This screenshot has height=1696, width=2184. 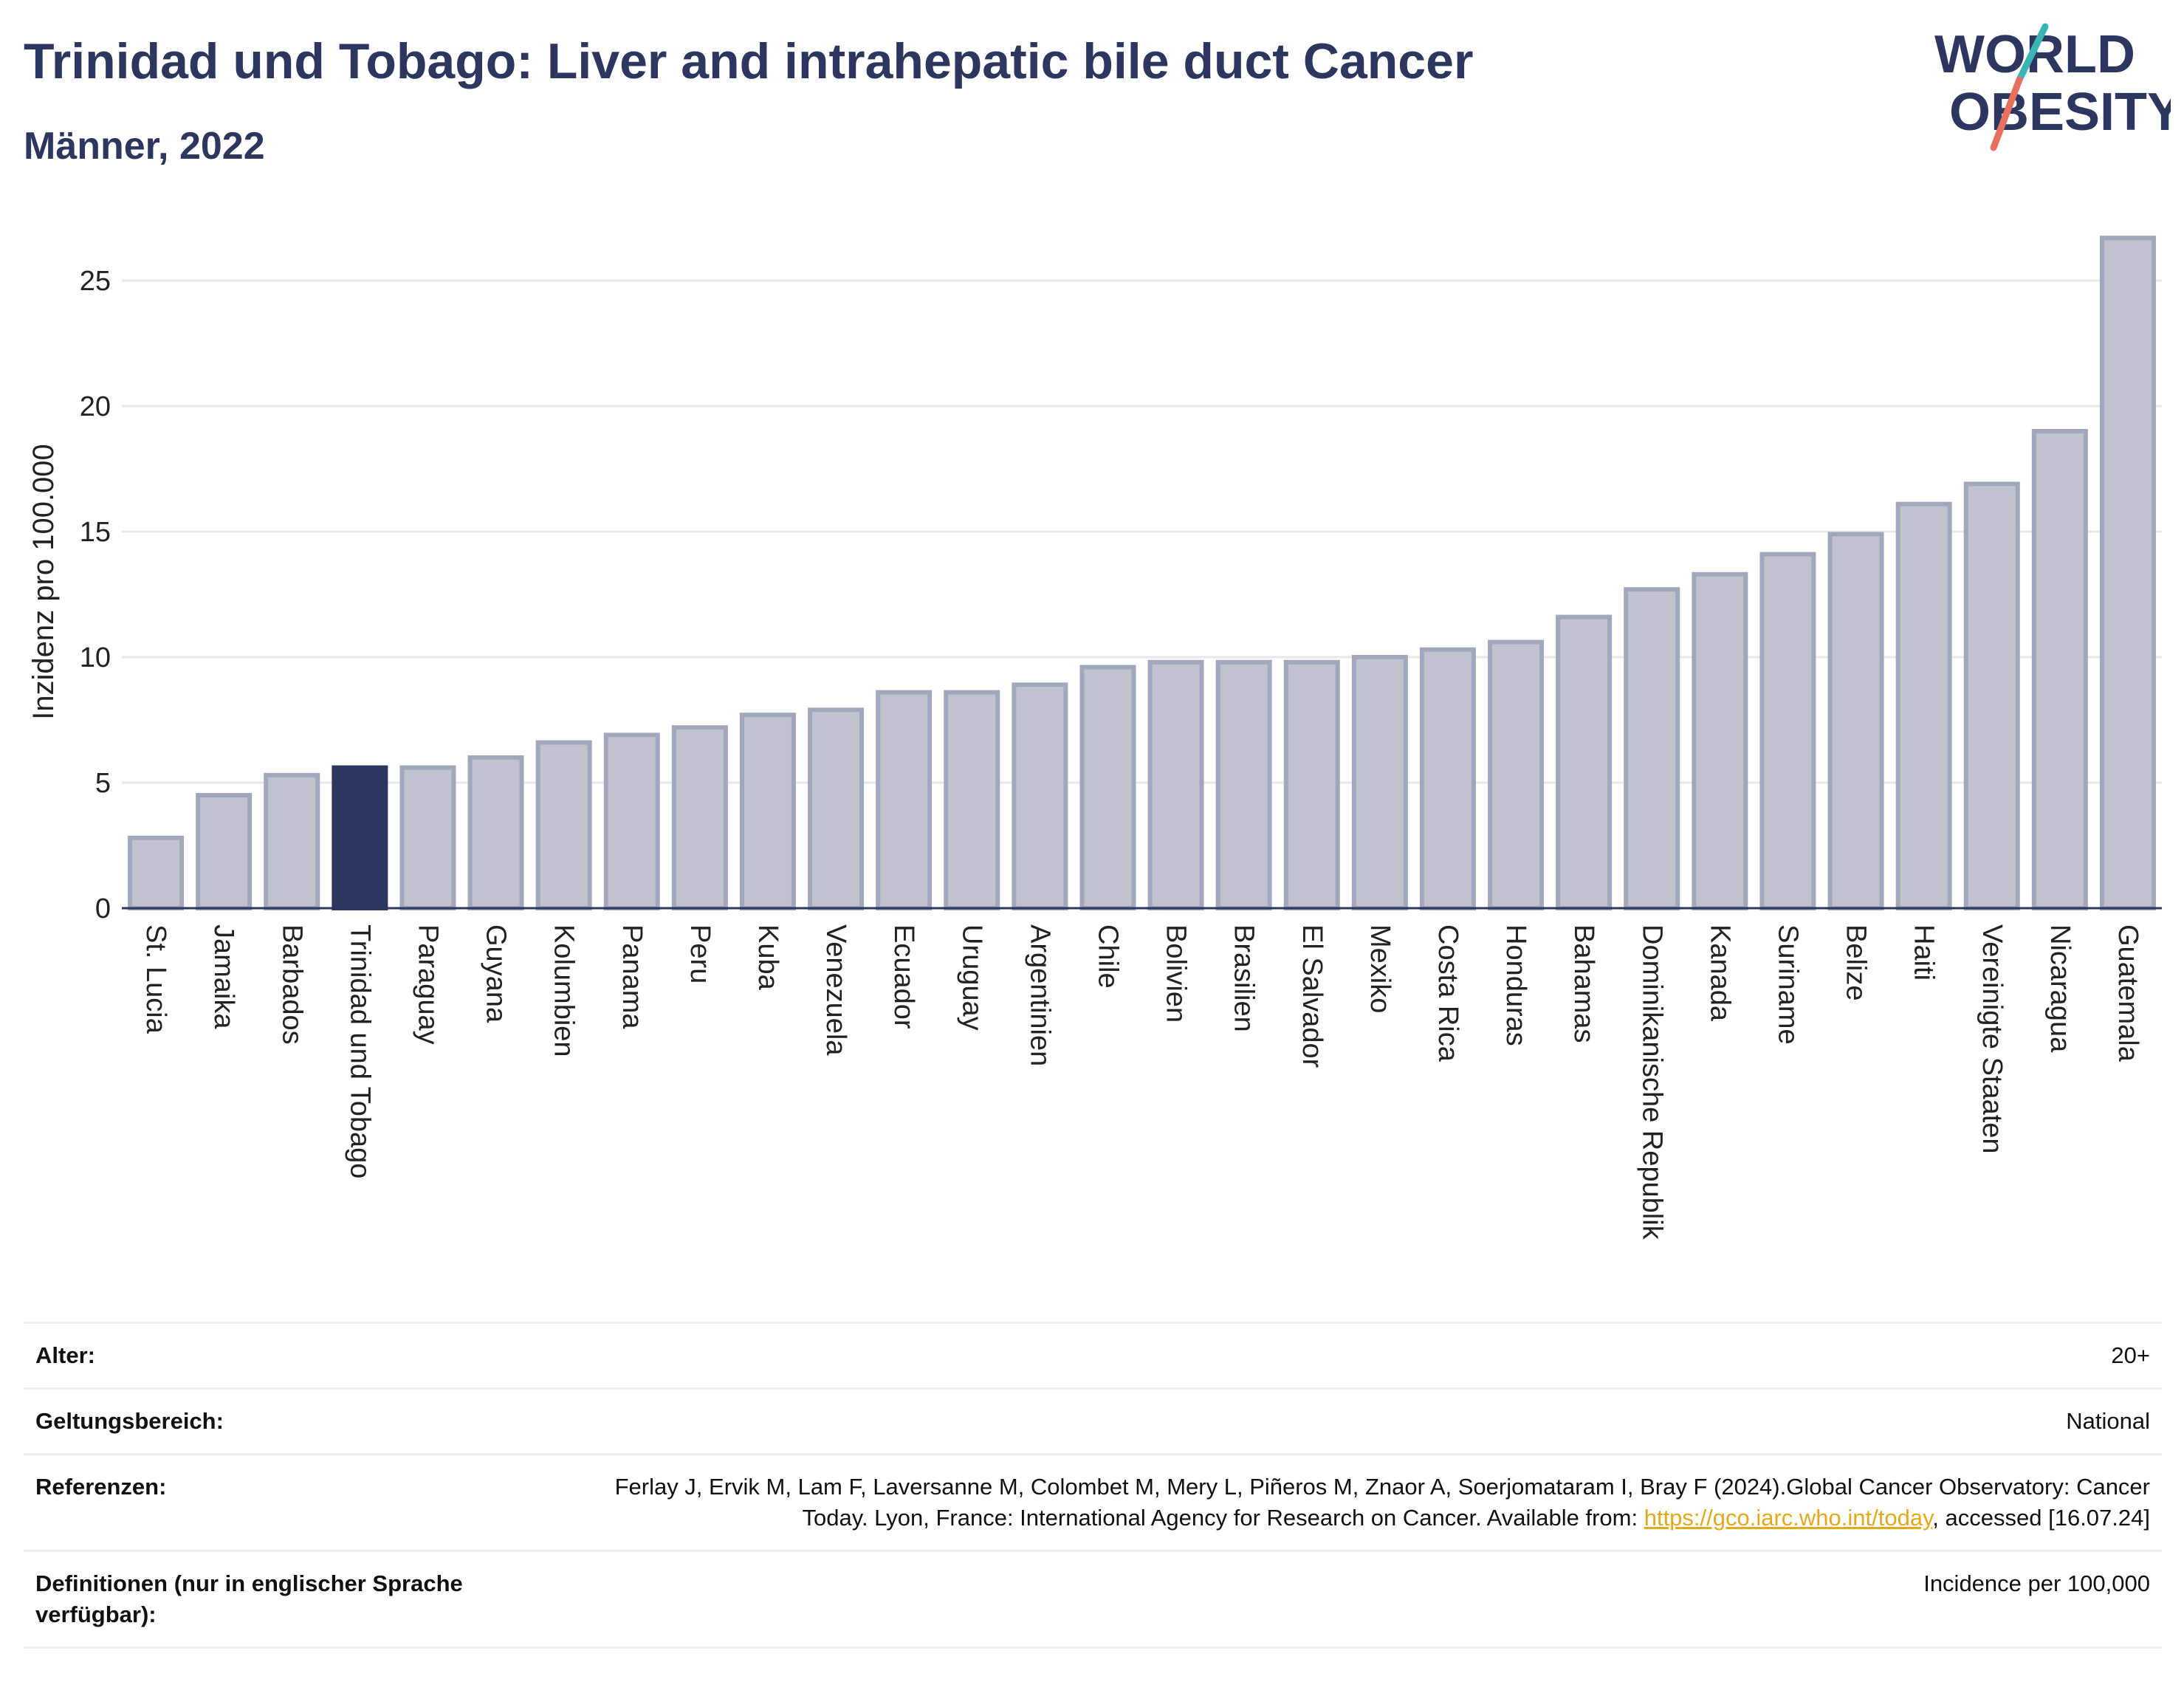 What do you see at coordinates (96, 532) in the screenshot?
I see `y-tick-label: 15` at bounding box center [96, 532].